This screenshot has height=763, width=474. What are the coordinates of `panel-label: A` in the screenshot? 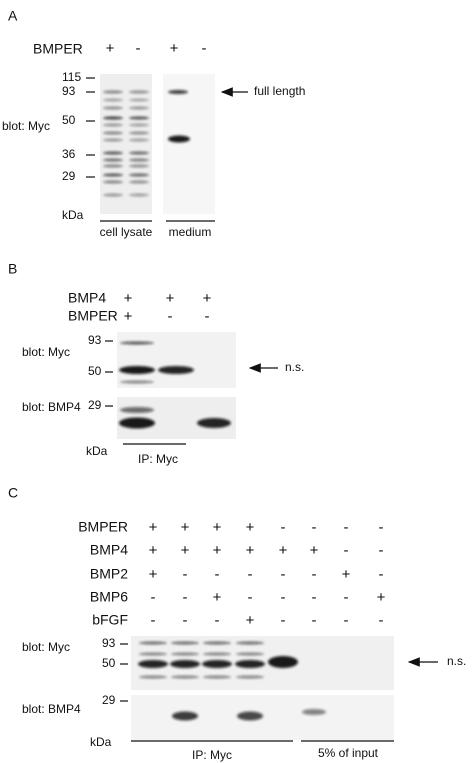 It's located at (13, 16).